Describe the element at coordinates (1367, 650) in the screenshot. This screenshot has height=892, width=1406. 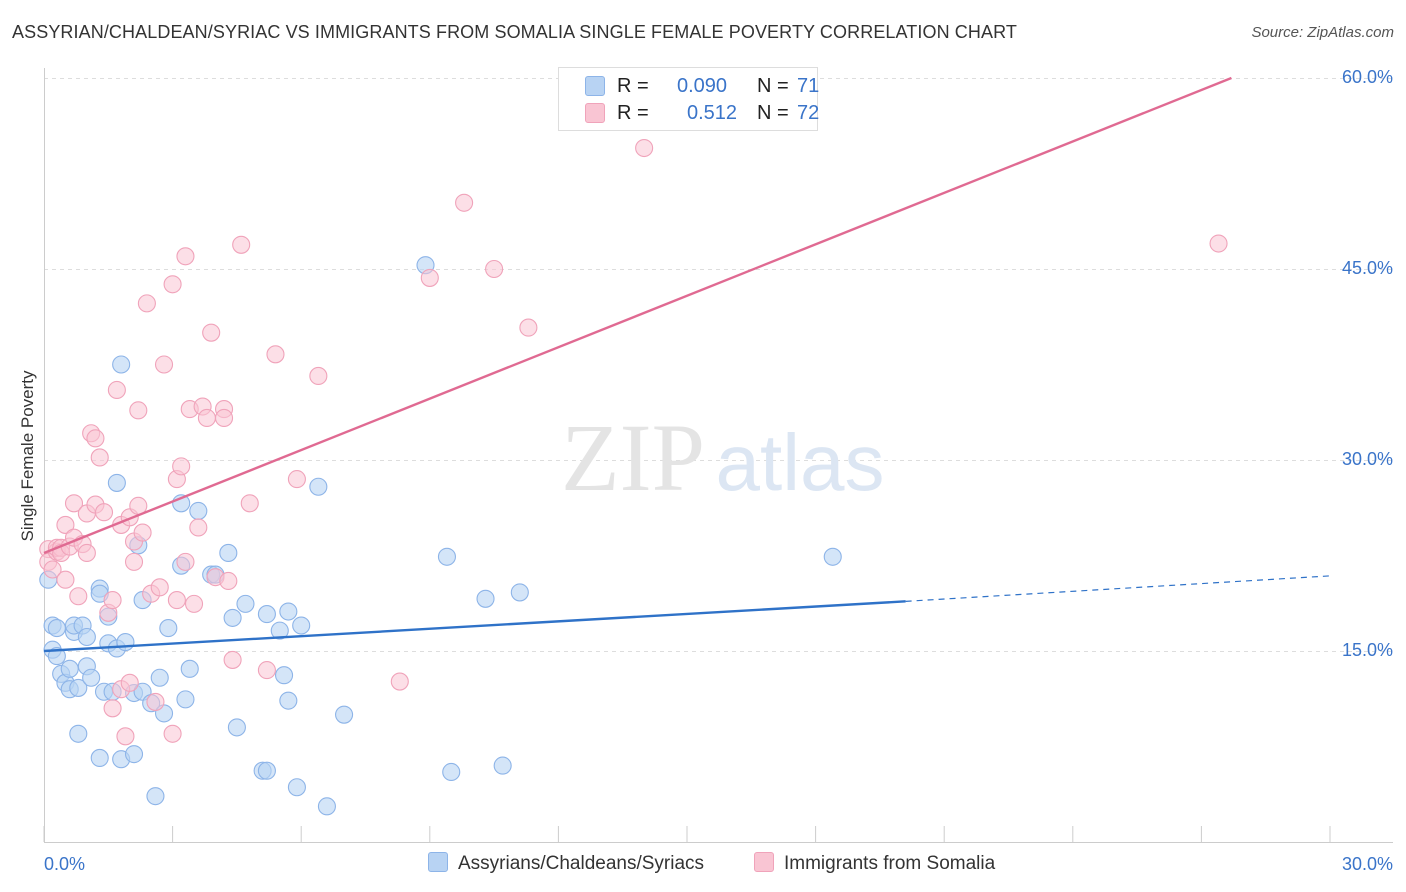
I see `y-tick-label-15: 15.0%` at that location.